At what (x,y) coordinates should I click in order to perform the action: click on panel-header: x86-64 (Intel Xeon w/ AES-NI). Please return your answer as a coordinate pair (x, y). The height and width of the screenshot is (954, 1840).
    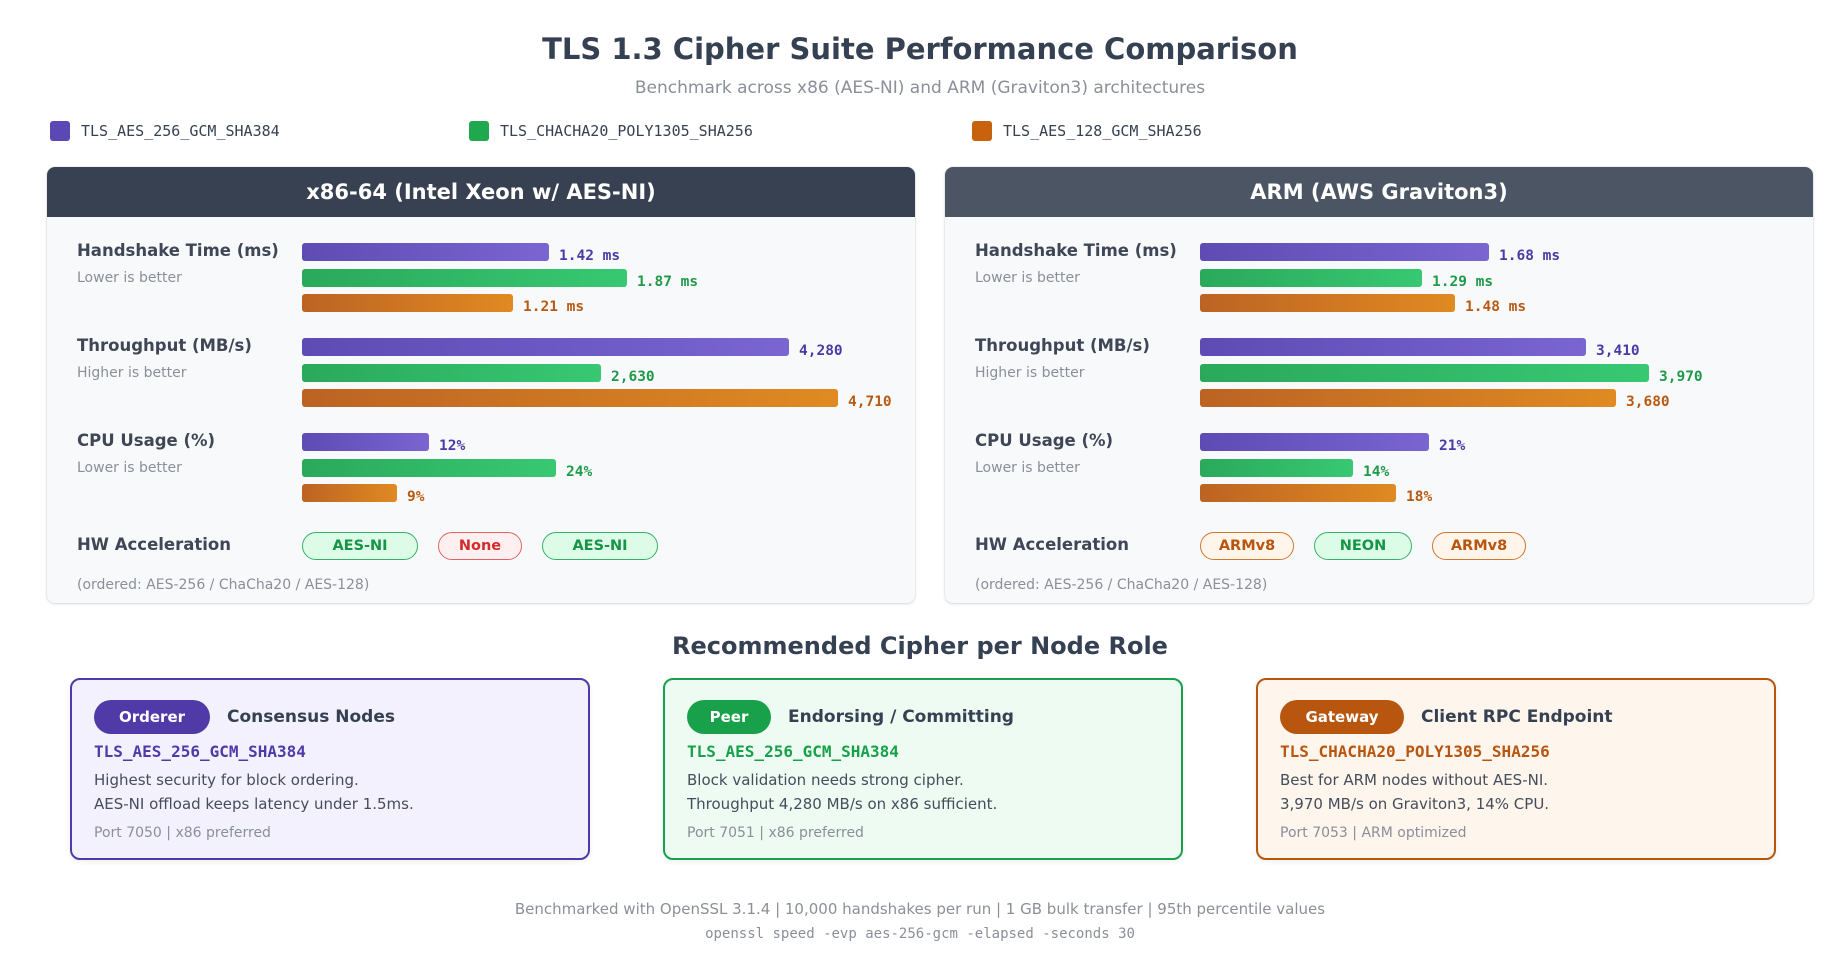
    Looking at the image, I should click on (481, 192).